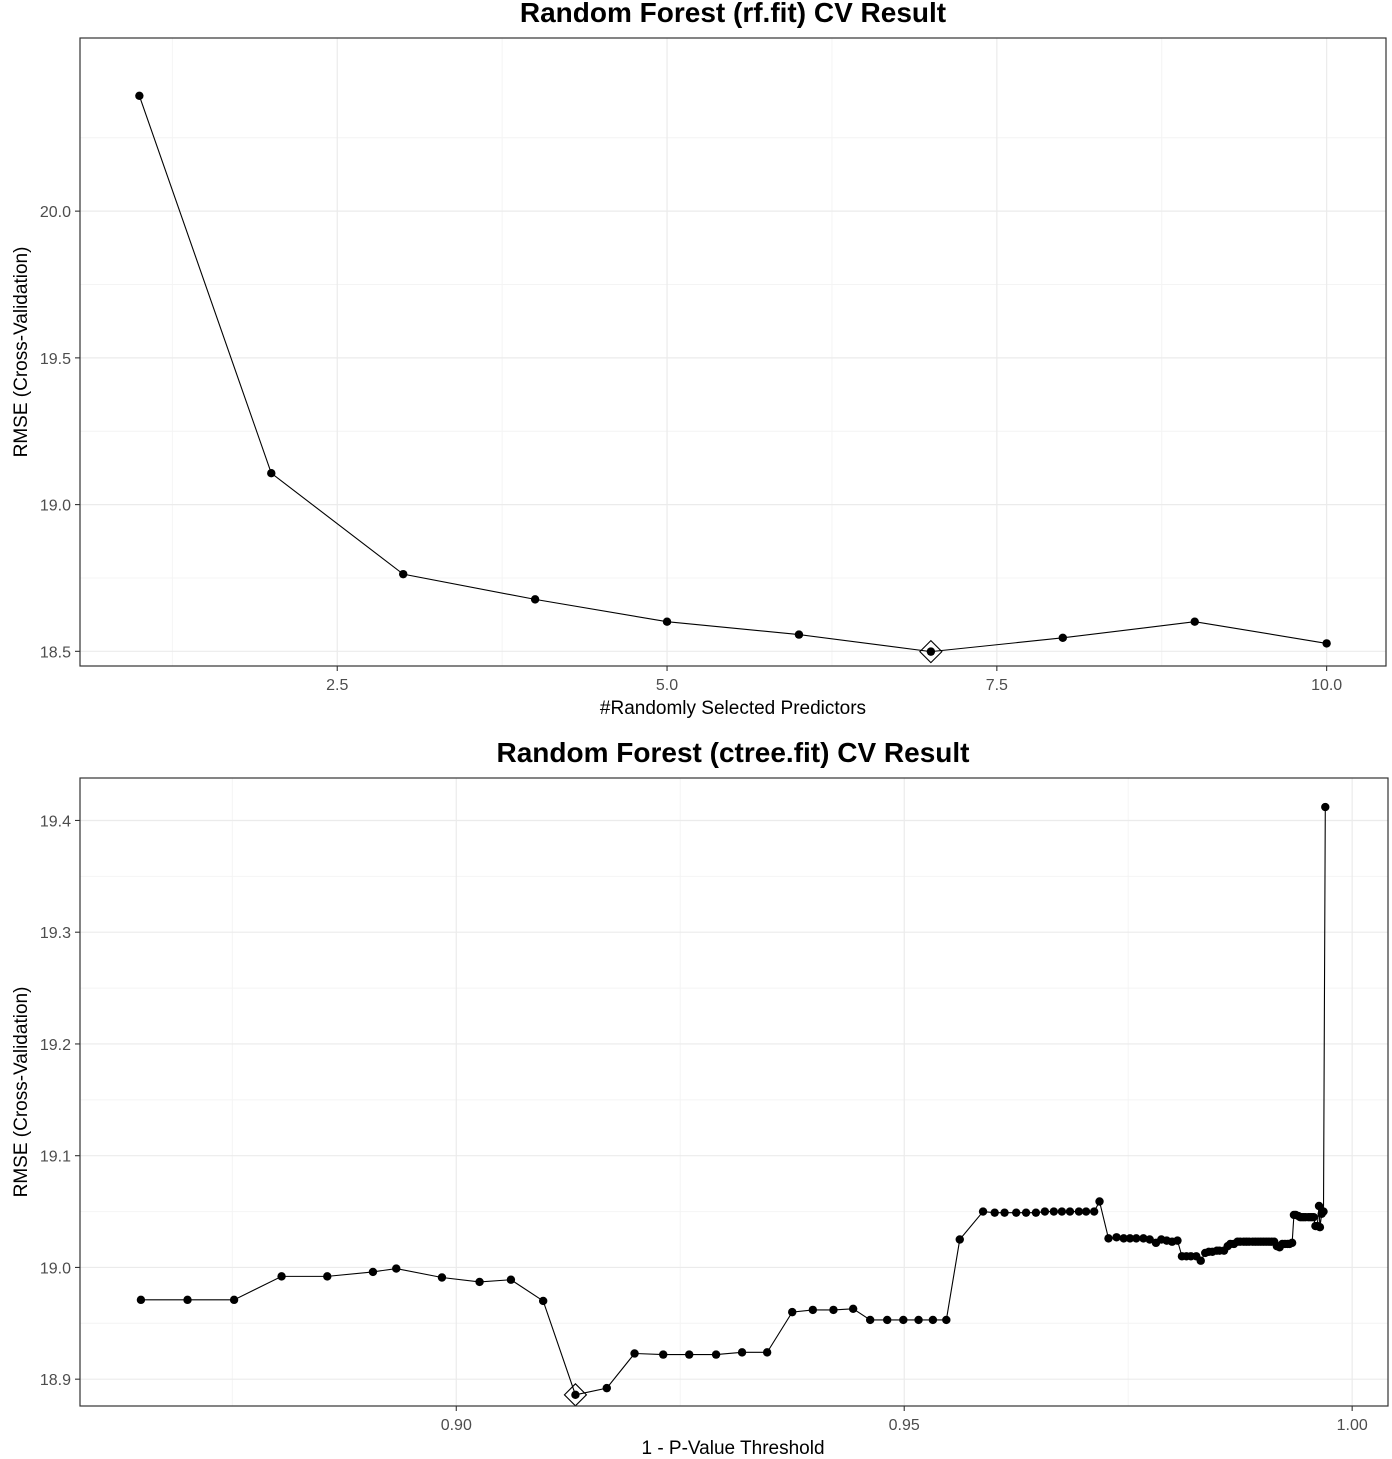  I want to click on y-tick-label: 19.1, so click(55, 1157).